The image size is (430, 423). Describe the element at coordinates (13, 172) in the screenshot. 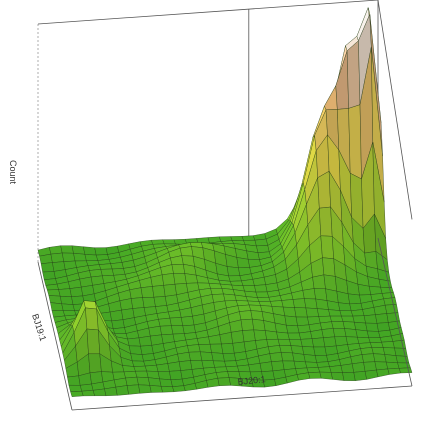

I see `z-axis-label: Count` at that location.